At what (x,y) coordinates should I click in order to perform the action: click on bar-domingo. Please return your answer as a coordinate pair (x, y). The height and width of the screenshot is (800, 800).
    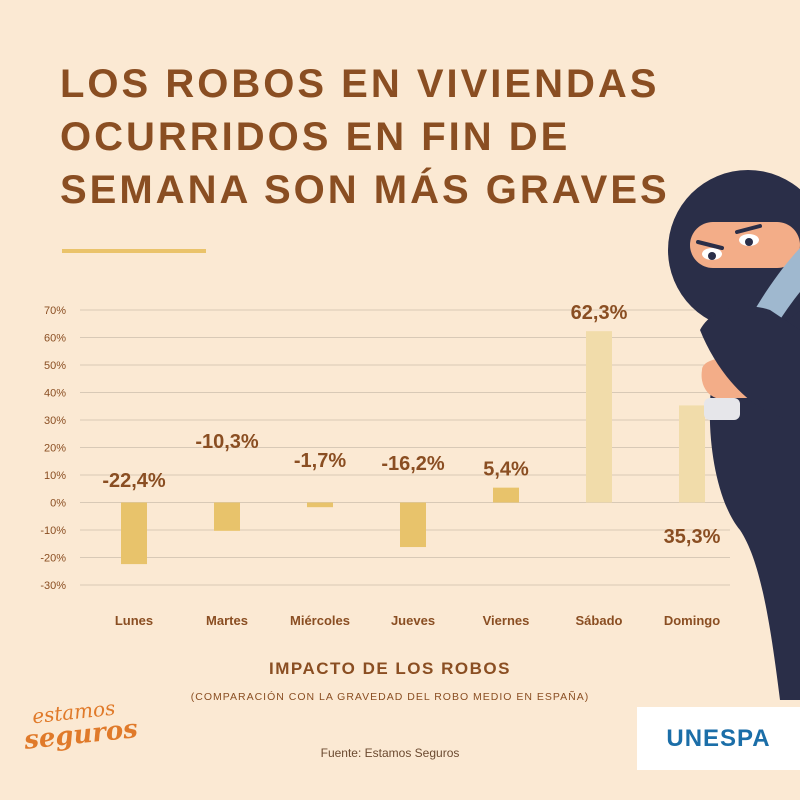
    Looking at the image, I should click on (692, 454).